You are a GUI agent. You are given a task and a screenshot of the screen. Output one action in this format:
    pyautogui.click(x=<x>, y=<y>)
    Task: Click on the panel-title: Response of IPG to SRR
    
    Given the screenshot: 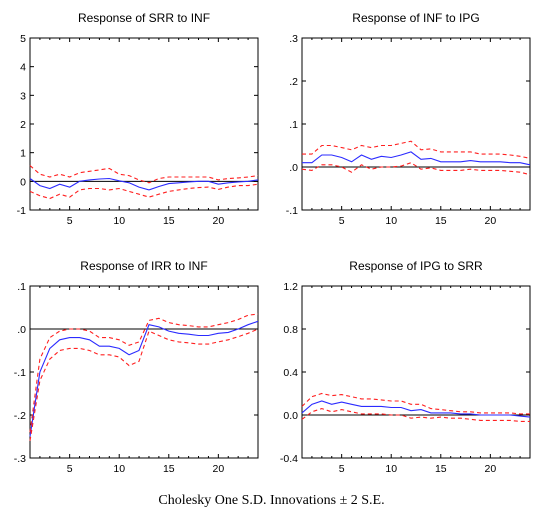 What is the action you would take?
    pyautogui.click(x=416, y=266)
    